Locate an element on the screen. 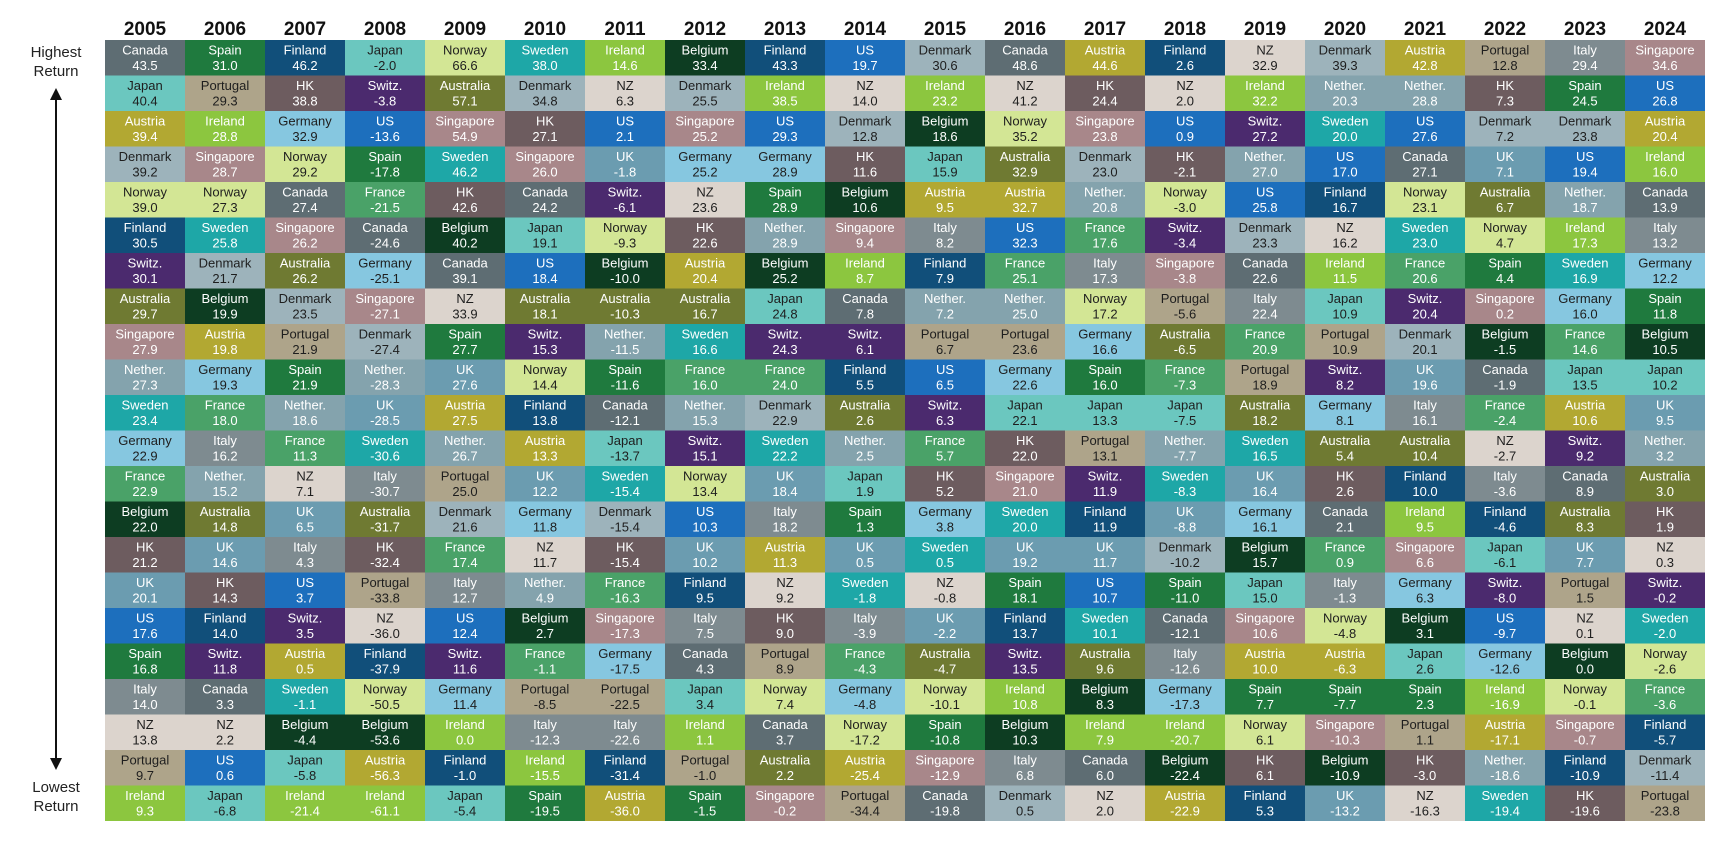  cell-return-value: 33.9 is located at coordinates (464, 314).